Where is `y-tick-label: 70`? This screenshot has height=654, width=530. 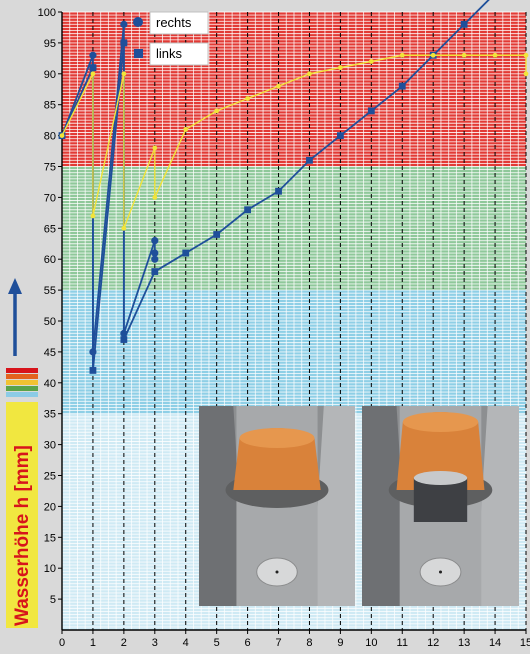 y-tick-label: 70 is located at coordinates (50, 198).